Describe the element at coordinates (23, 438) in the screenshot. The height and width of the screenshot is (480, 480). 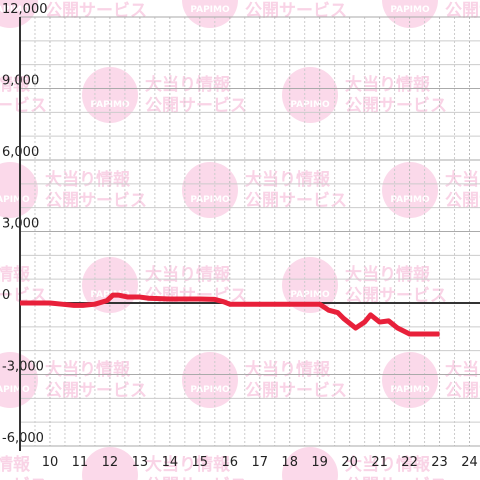
I see `y-tick-label: -6,000` at that location.